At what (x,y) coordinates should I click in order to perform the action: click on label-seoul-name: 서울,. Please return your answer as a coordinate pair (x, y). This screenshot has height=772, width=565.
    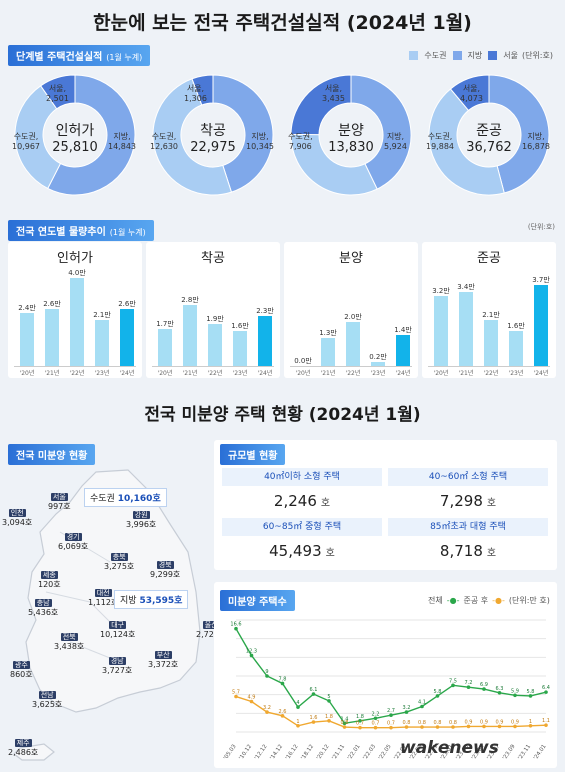
    Looking at the image, I should click on (195, 88).